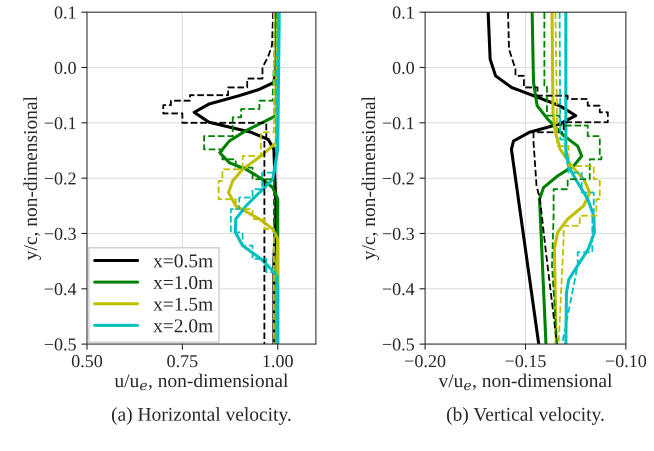 This screenshot has height=451, width=654. What do you see at coordinates (183, 261) in the screenshot?
I see `legend-label: x=0.5m` at bounding box center [183, 261].